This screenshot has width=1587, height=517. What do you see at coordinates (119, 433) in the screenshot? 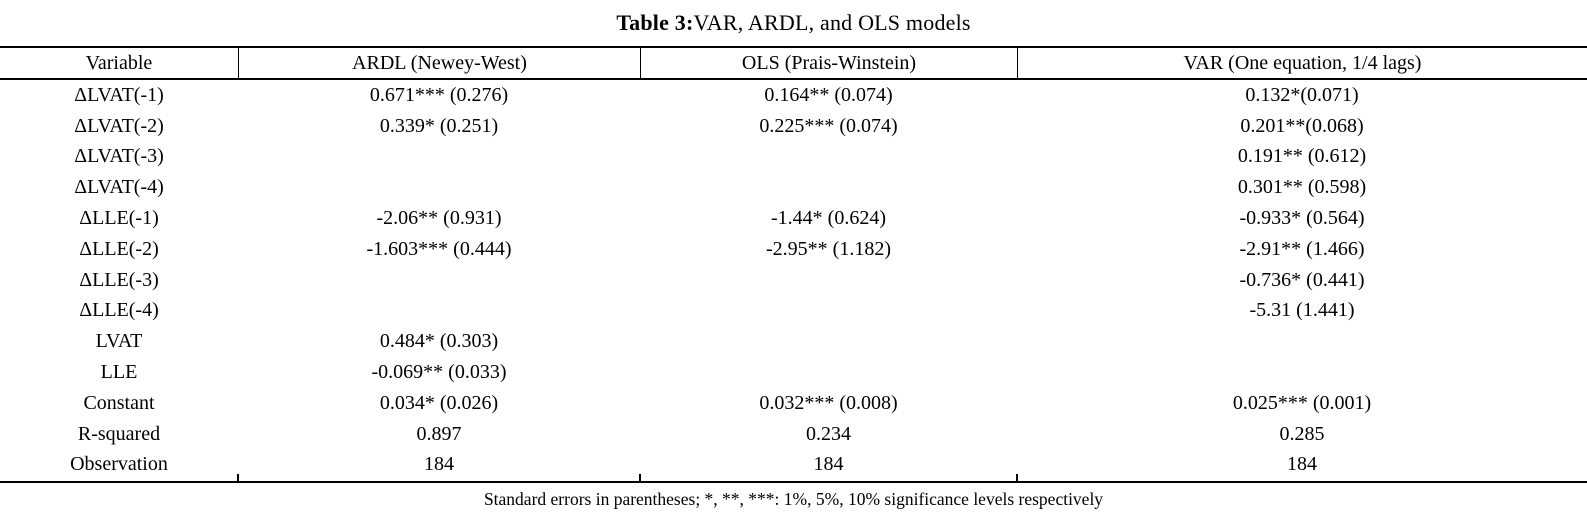
I see `variable-cell: R-squared` at bounding box center [119, 433].